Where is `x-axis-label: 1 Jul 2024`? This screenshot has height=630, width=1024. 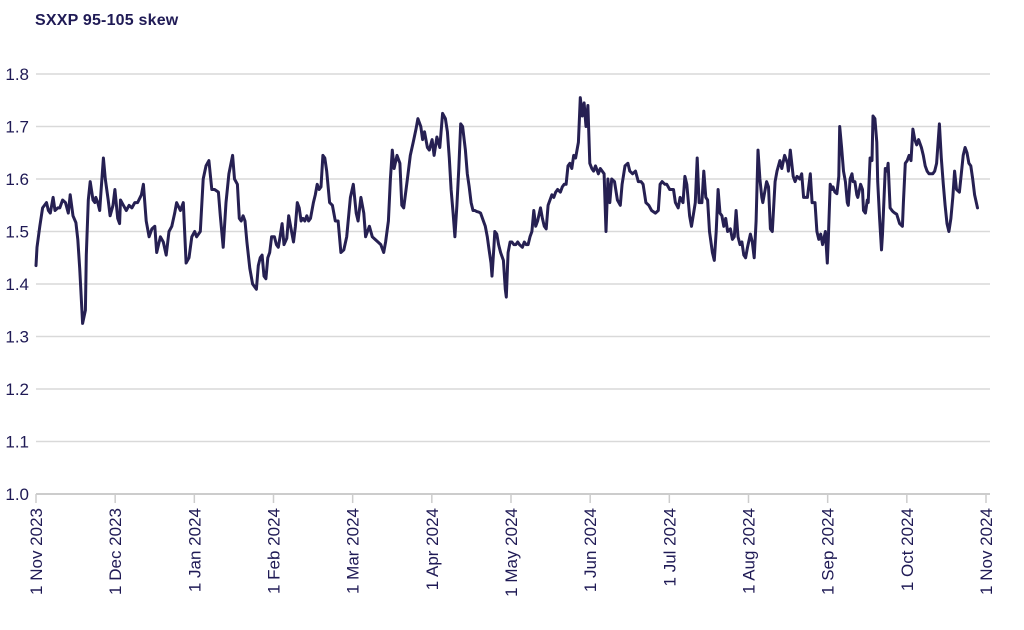 x-axis-label: 1 Jul 2024 is located at coordinates (669, 547).